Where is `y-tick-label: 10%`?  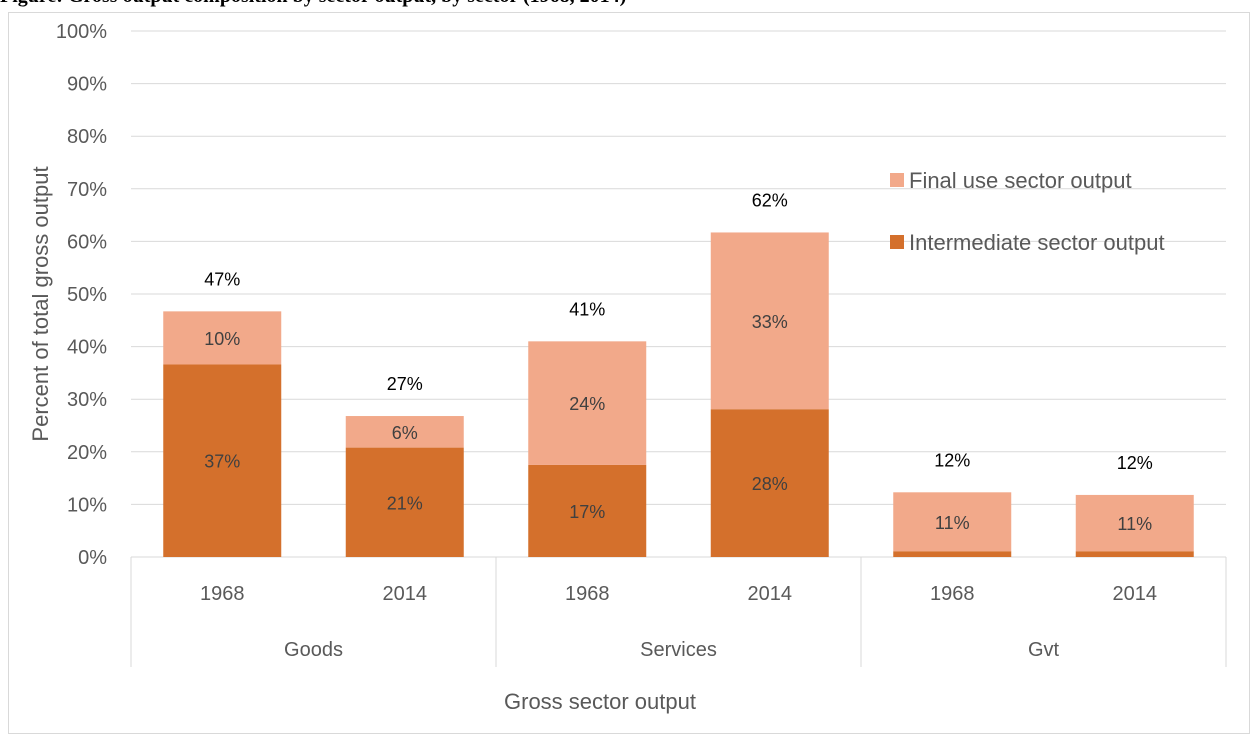 y-tick-label: 10% is located at coordinates (87, 505).